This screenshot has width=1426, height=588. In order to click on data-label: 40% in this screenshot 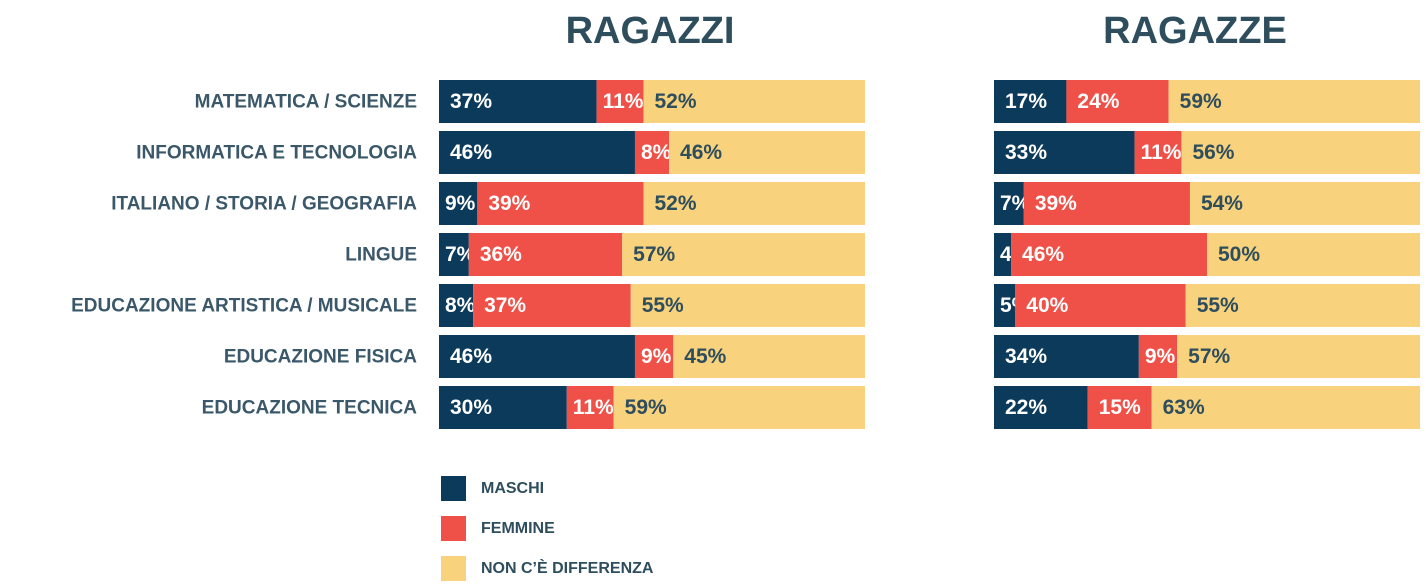, I will do `click(1047, 305)`.